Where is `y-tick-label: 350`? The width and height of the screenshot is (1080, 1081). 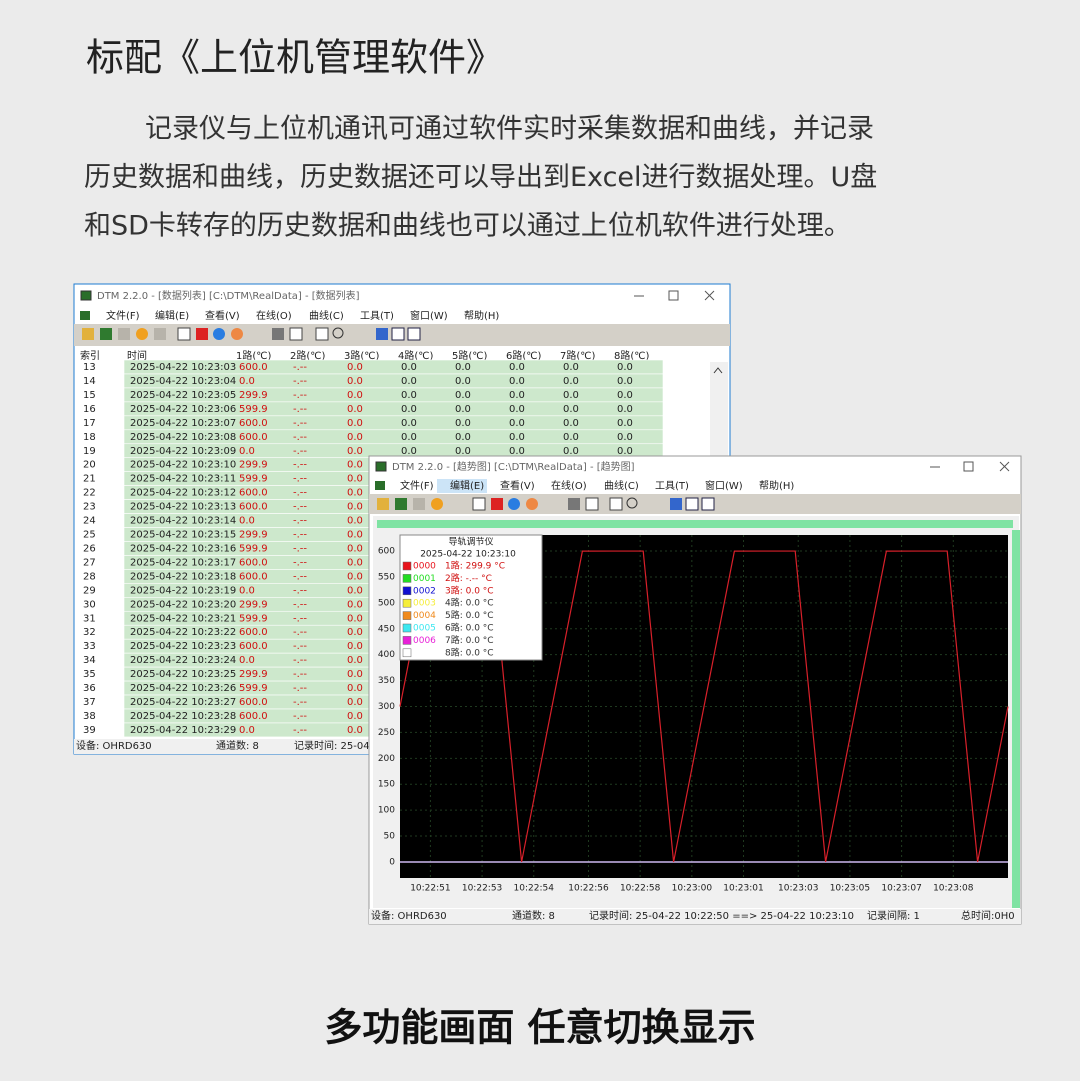
y-tick-label: 350 is located at coordinates (386, 681).